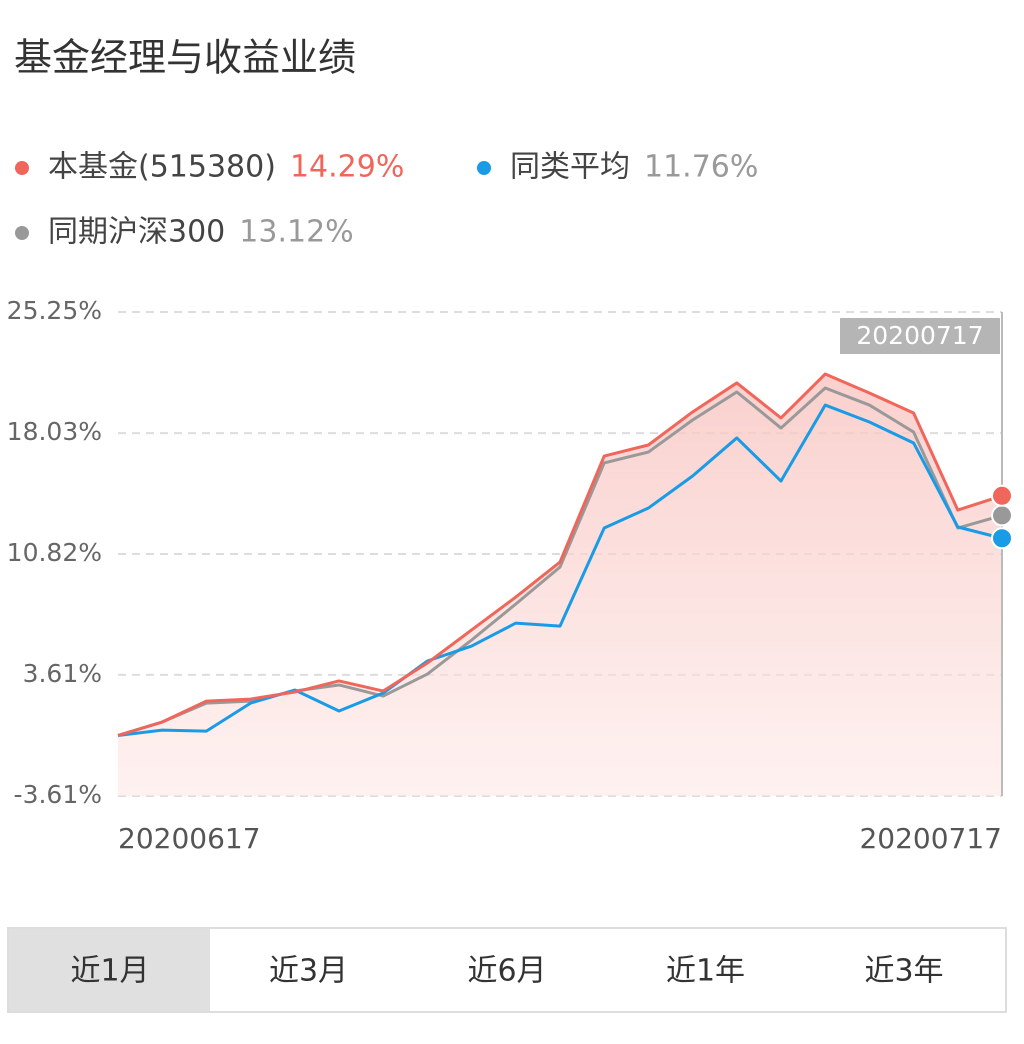 The width and height of the screenshot is (1024, 1044). I want to click on tab-selected-bg, so click(109, 970).